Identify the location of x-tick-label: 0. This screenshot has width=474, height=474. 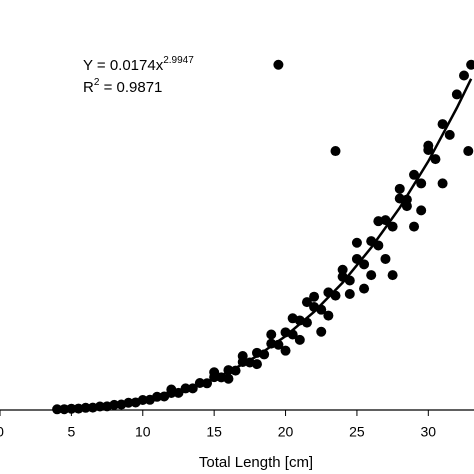
(2, 432).